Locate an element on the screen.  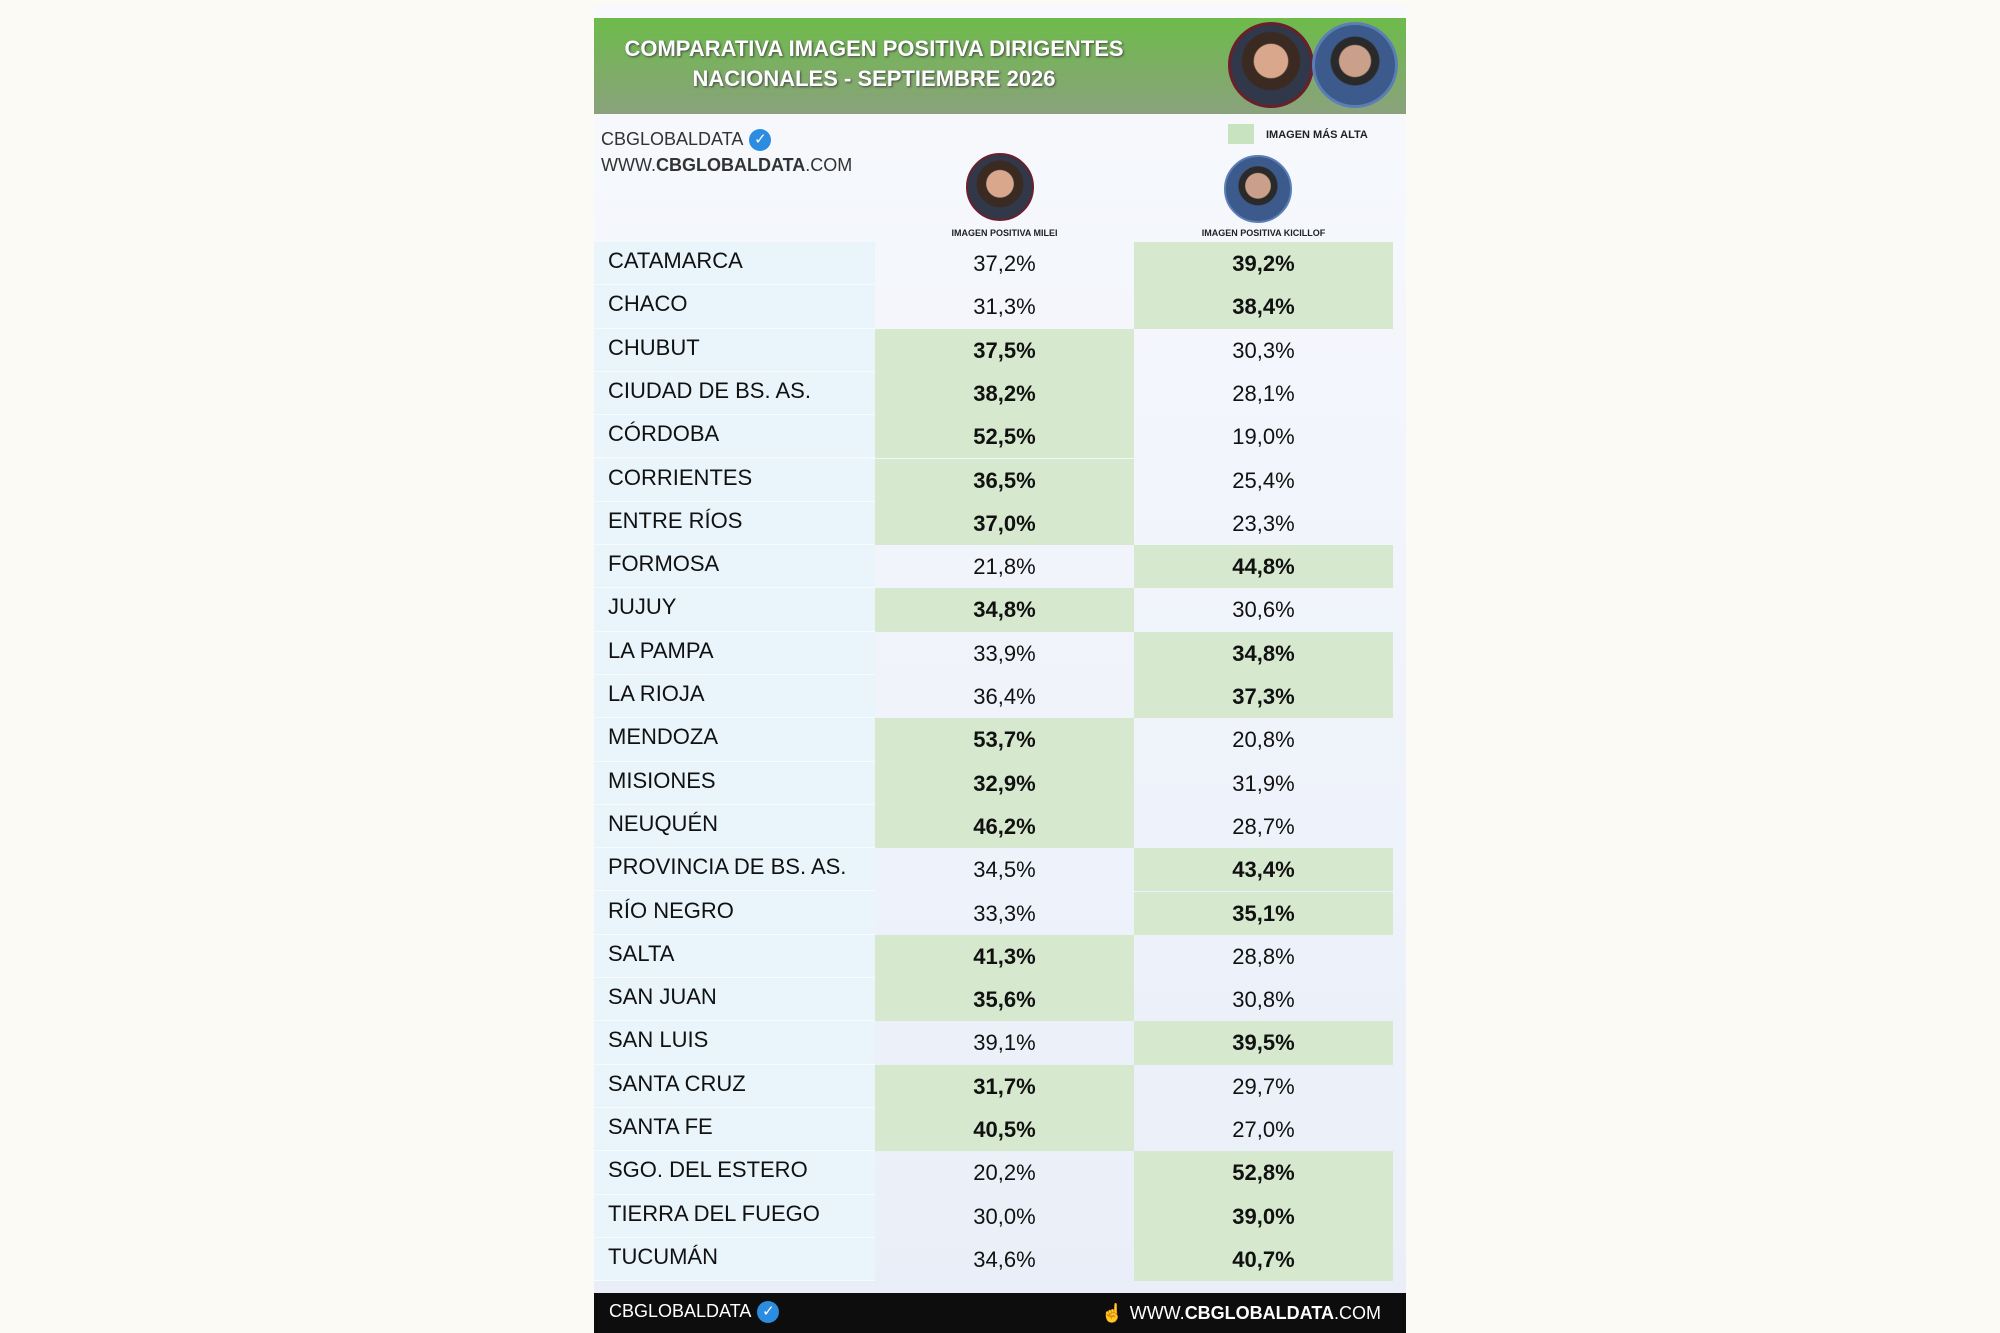
value-cell: 37,0% is located at coordinates (1004, 523).